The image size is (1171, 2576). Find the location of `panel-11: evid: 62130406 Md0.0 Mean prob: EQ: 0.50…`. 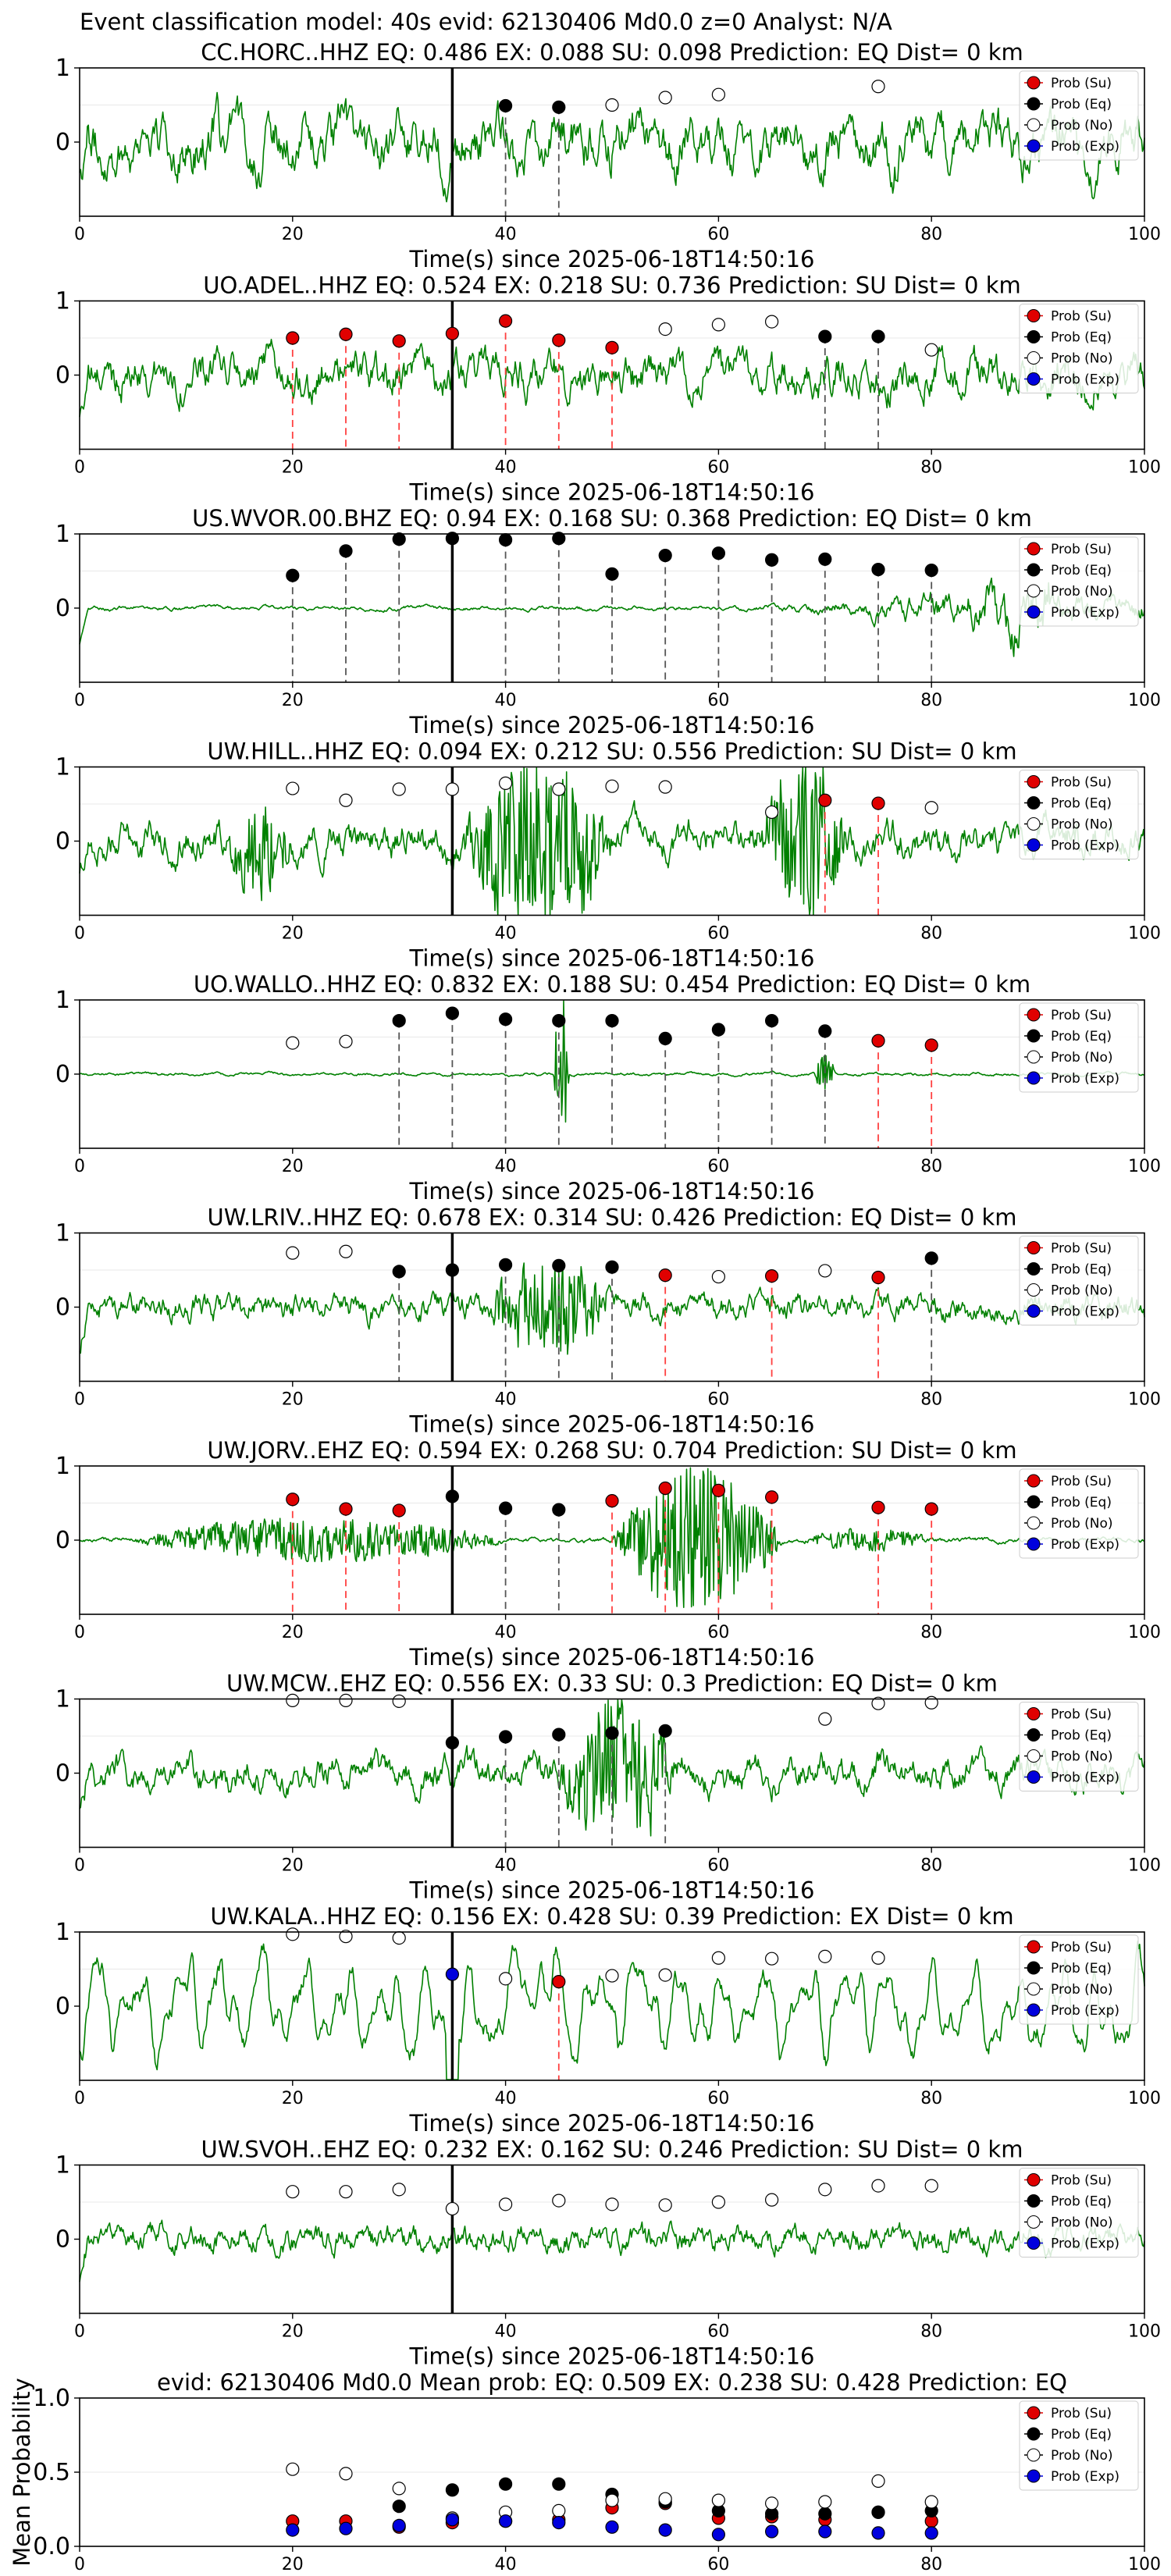

panel-11: evid: 62130406 Md0.0 Mean prob: EQ: 0.50… is located at coordinates (585, 2471).